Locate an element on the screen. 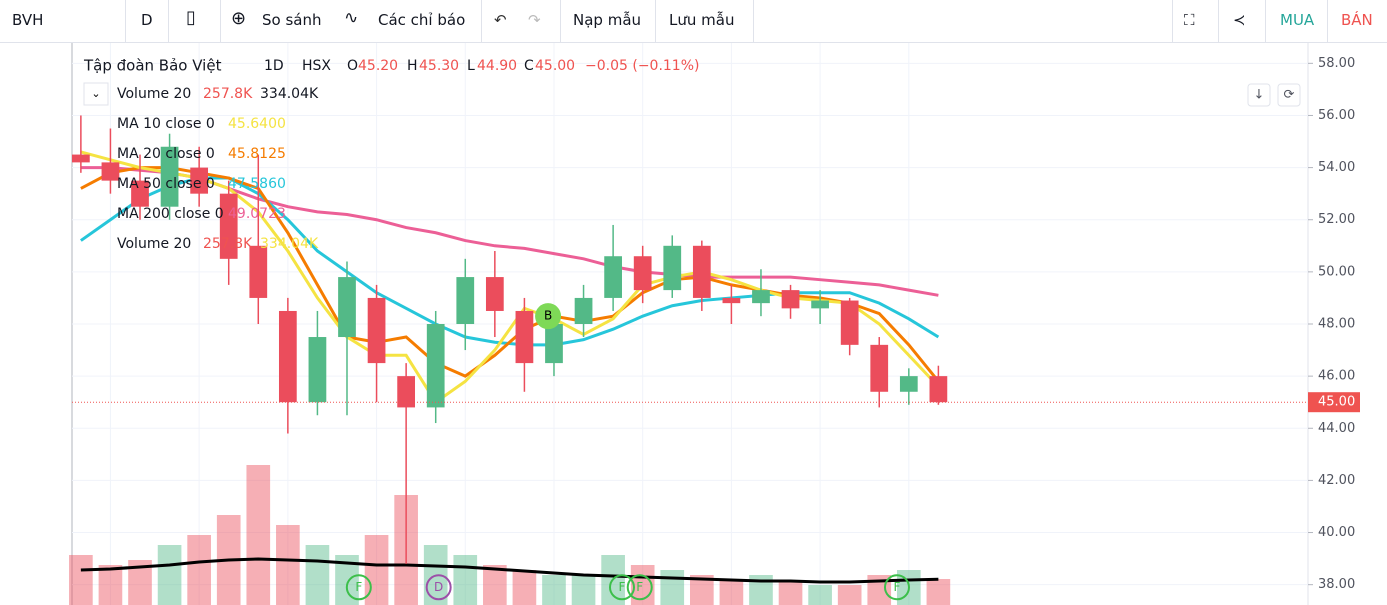 This screenshot has width=1387, height=605. indicator-name: MA 10 close 0 is located at coordinates (166, 124).